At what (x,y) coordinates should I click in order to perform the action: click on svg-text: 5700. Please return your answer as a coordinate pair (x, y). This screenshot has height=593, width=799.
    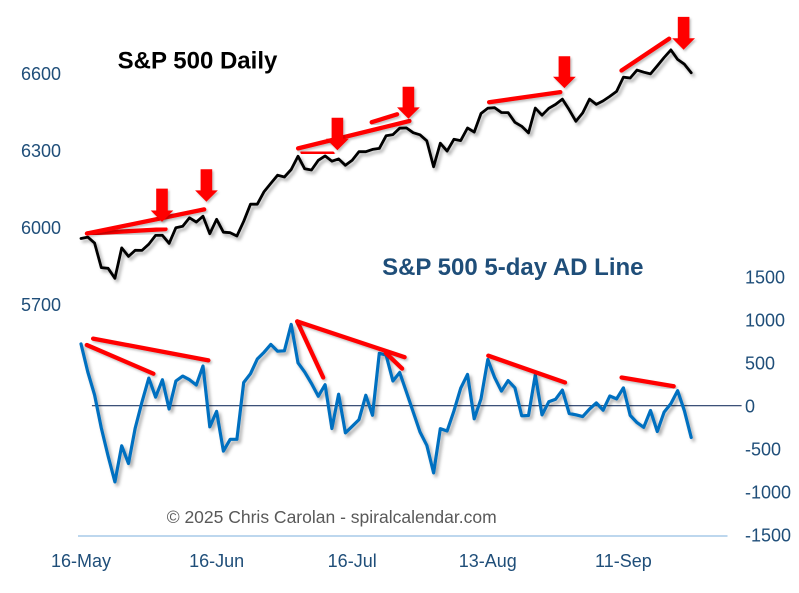
    Looking at the image, I should click on (41, 305).